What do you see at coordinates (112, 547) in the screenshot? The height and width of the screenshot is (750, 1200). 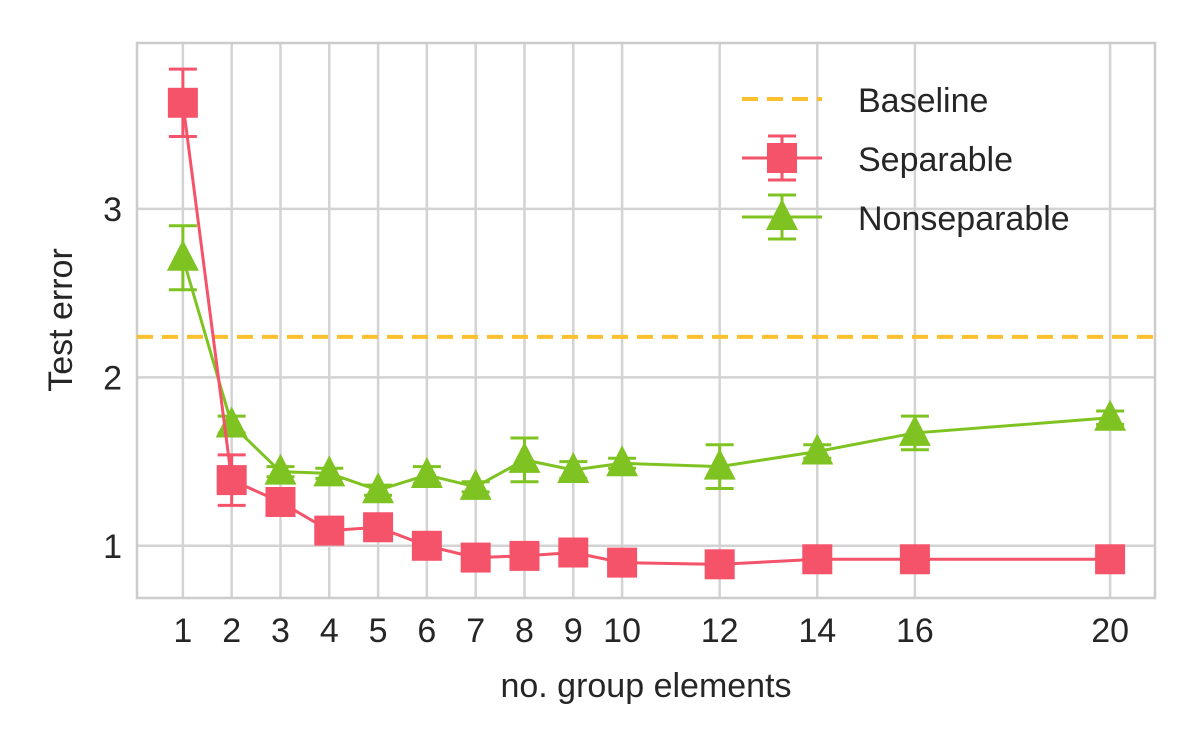 I see `y-tick-label: 1` at bounding box center [112, 547].